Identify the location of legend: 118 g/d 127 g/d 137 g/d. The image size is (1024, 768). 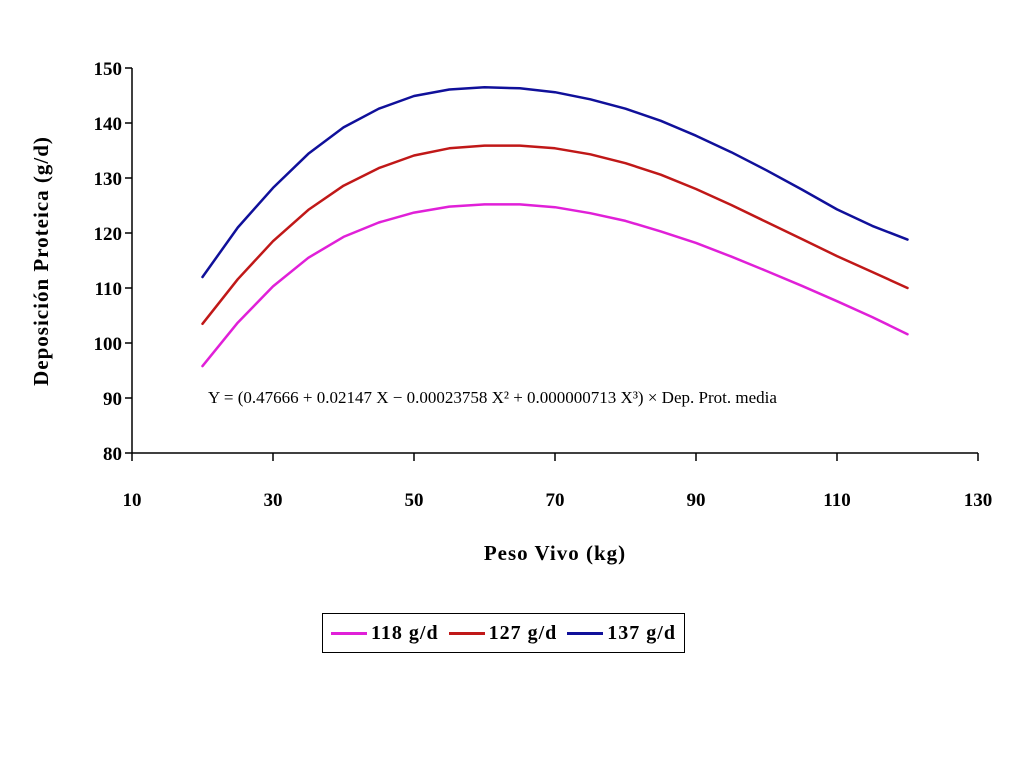
(503, 633).